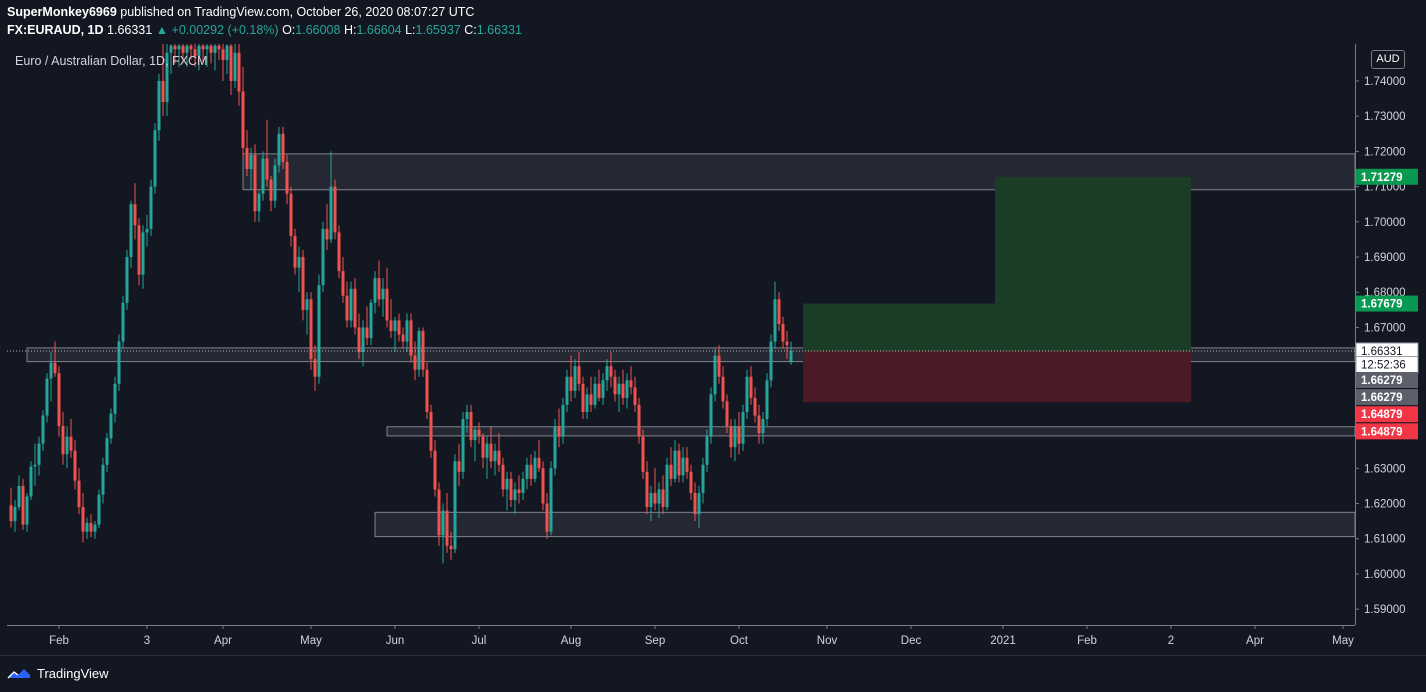  I want to click on tradingview-logo: TradingView, so click(57, 673).